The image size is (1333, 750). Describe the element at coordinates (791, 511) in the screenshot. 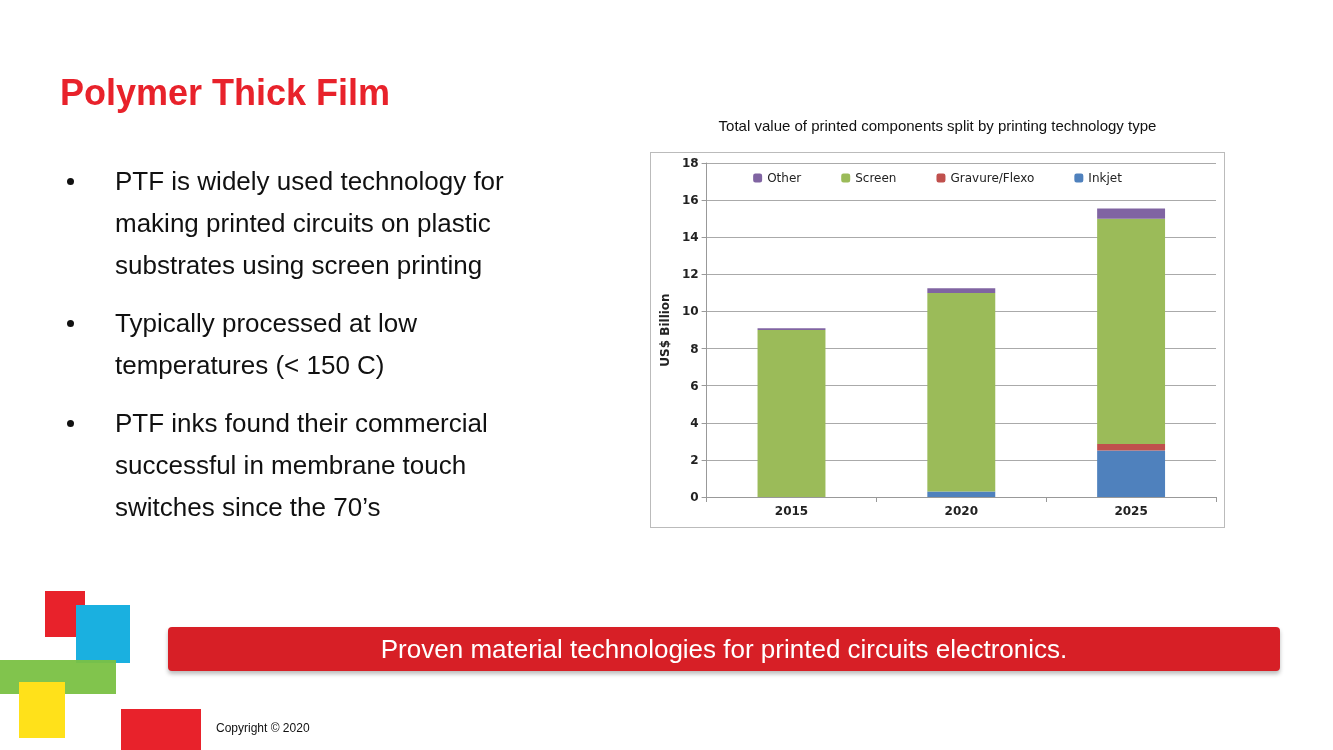

I see `x-tick-label: 2015` at that location.